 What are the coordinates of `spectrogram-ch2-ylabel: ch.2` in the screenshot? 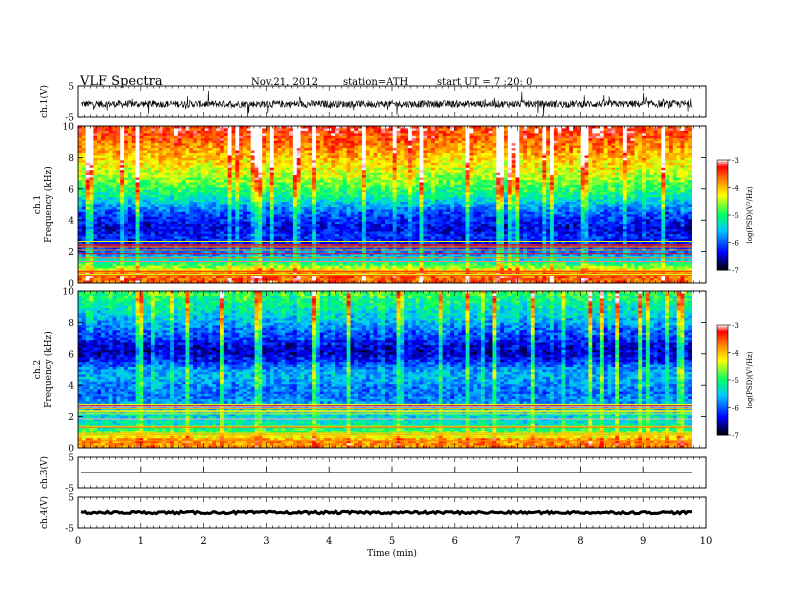 It's located at (38, 369).